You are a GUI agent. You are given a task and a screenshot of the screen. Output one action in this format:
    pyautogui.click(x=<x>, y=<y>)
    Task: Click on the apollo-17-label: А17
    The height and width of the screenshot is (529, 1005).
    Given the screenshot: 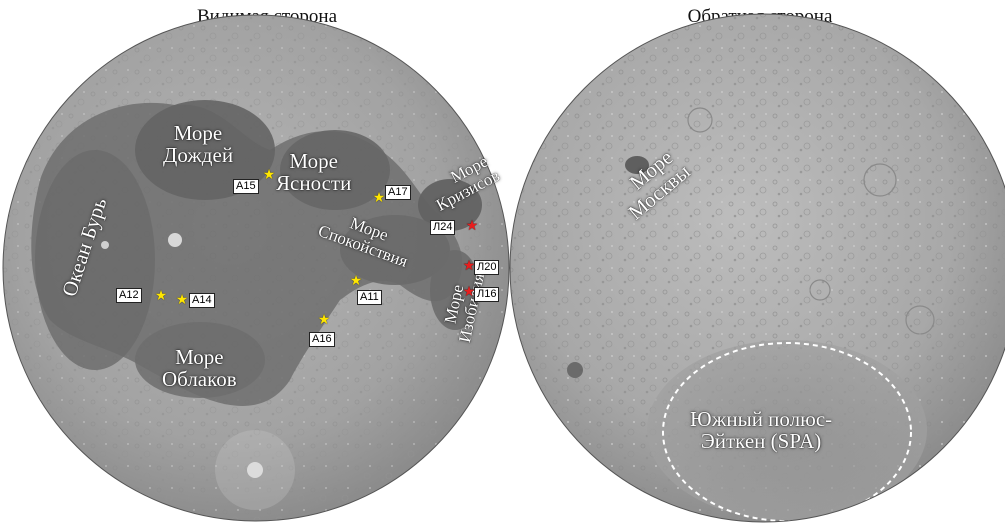 What is the action you would take?
    pyautogui.click(x=398, y=192)
    